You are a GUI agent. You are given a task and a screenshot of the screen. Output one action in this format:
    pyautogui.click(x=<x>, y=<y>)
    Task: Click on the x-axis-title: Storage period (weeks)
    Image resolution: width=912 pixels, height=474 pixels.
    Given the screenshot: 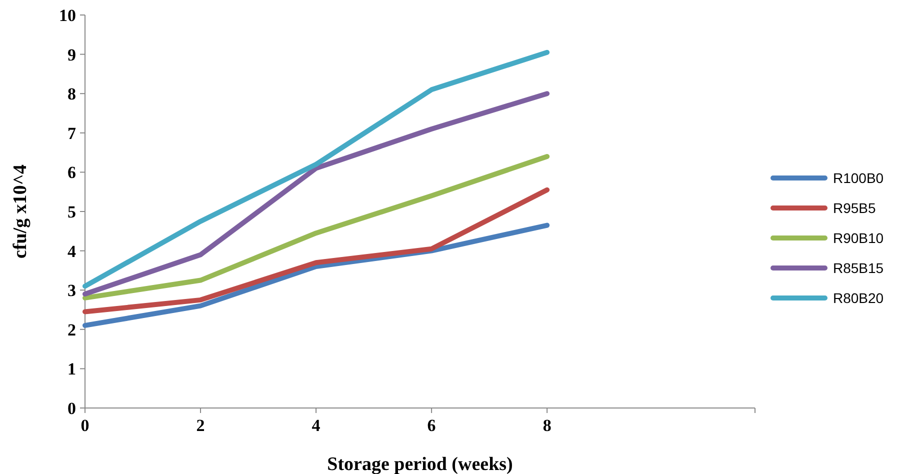 What is the action you would take?
    pyautogui.click(x=420, y=464)
    